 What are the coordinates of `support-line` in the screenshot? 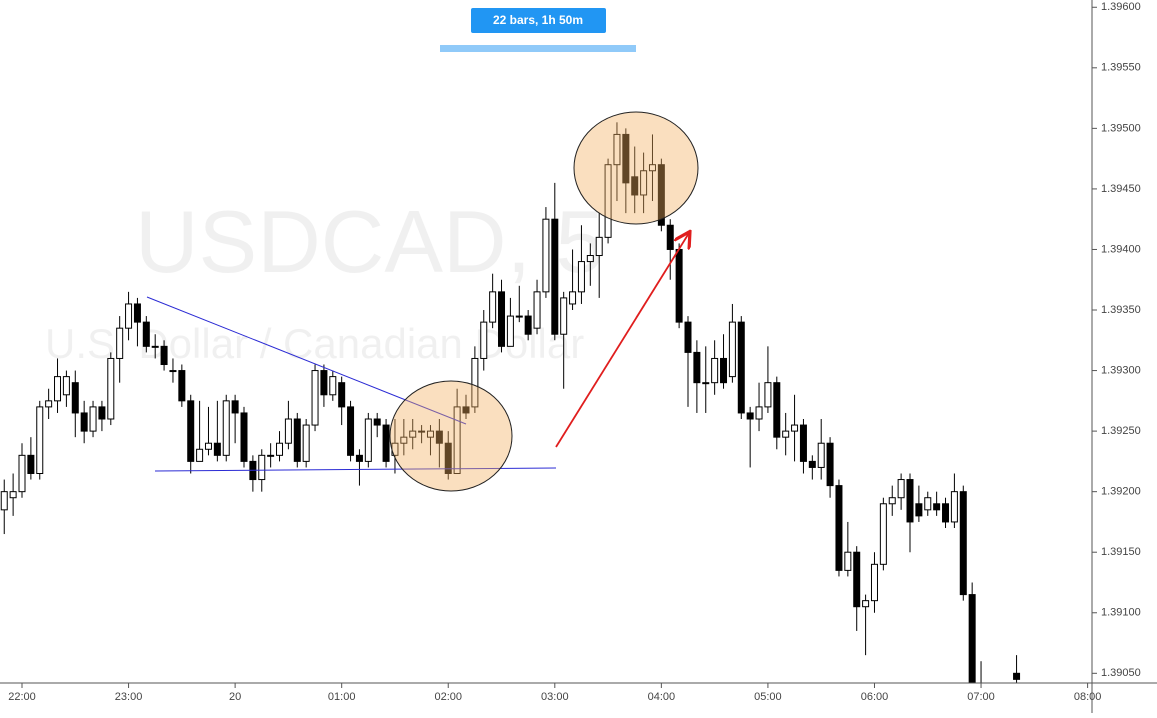 It's located at (355, 469).